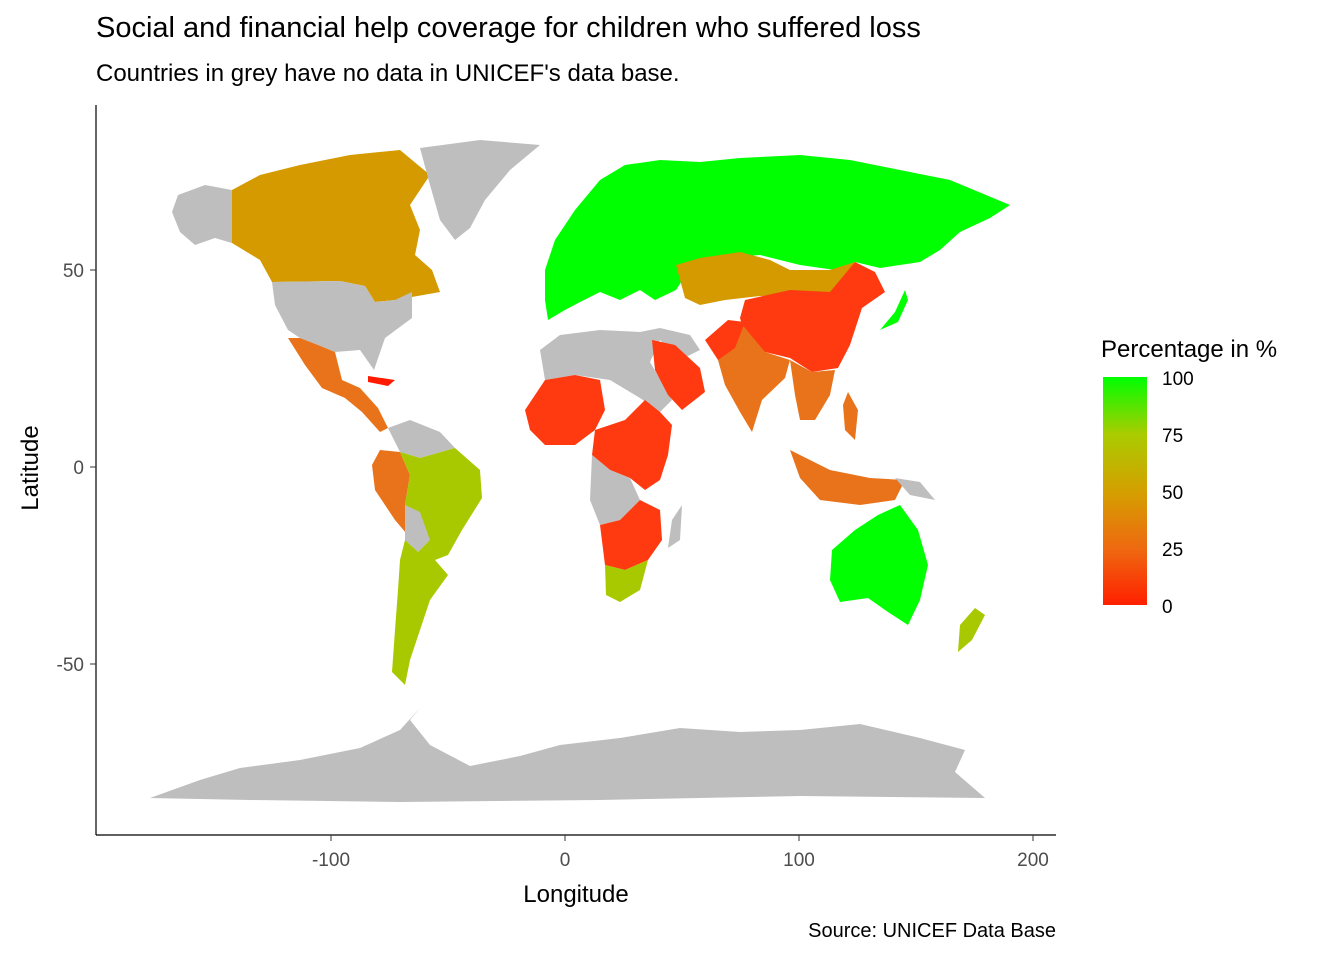 The height and width of the screenshot is (960, 1344). What do you see at coordinates (565, 860) in the screenshot?
I see `x-tick-label: 0` at bounding box center [565, 860].